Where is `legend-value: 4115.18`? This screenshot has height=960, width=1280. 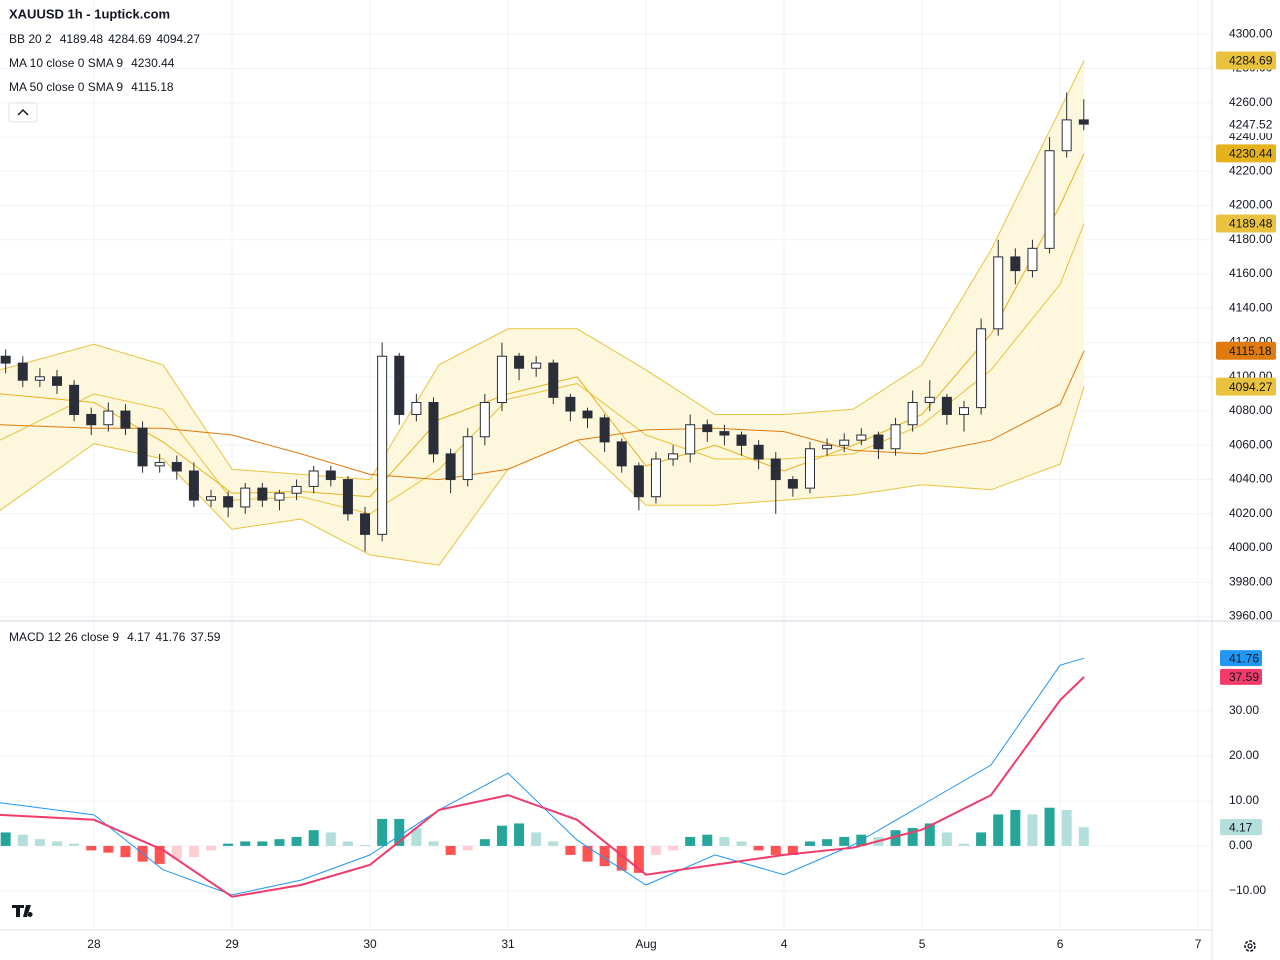
legend-value: 4115.18 is located at coordinates (152, 87).